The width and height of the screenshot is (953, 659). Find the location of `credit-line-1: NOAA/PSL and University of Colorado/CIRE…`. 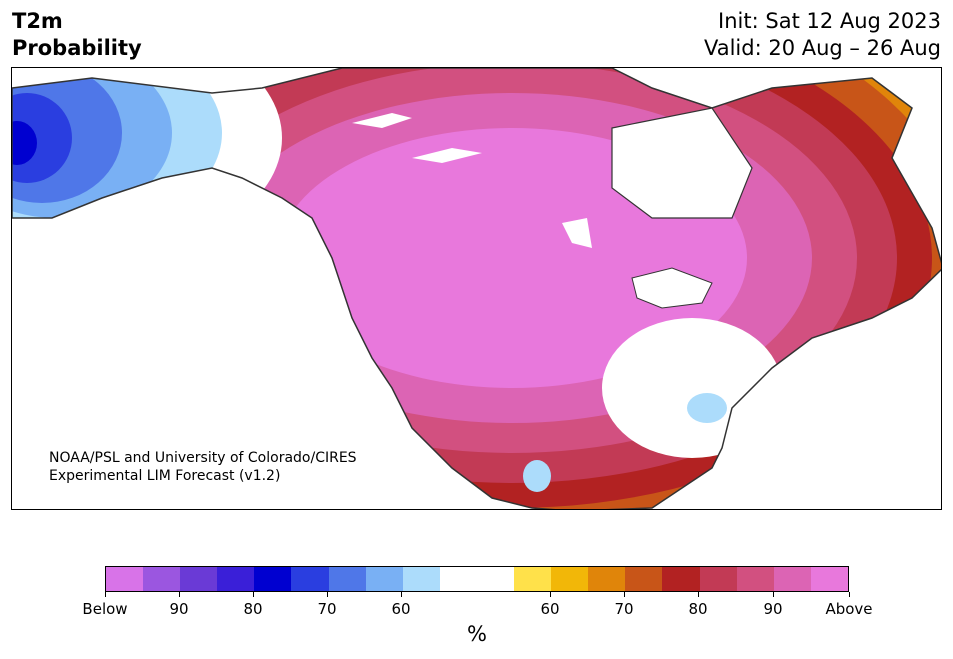

credit-line-1: NOAA/PSL and University of Colorado/CIRE… is located at coordinates (203, 458).